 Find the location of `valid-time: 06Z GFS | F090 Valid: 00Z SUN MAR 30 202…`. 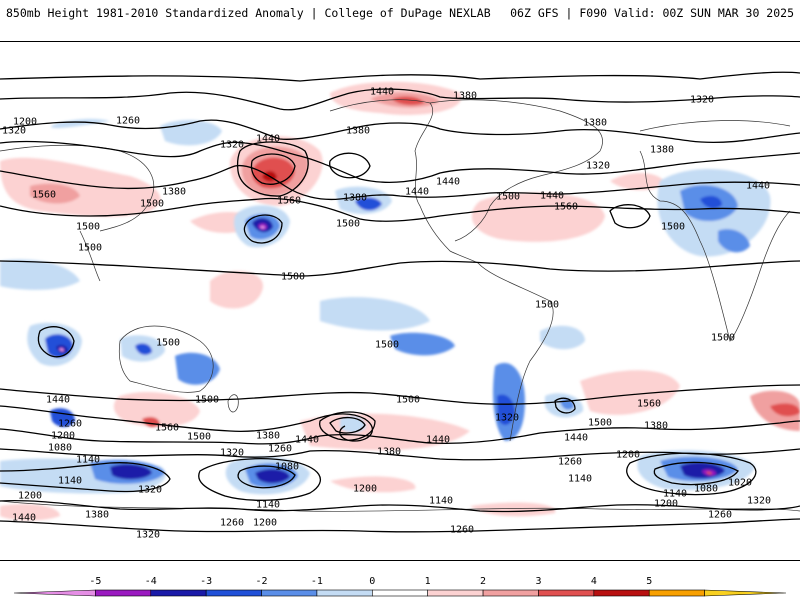

valid-time: 06Z GFS | F090 Valid: 00Z SUN MAR 30 202… is located at coordinates (652, 13).